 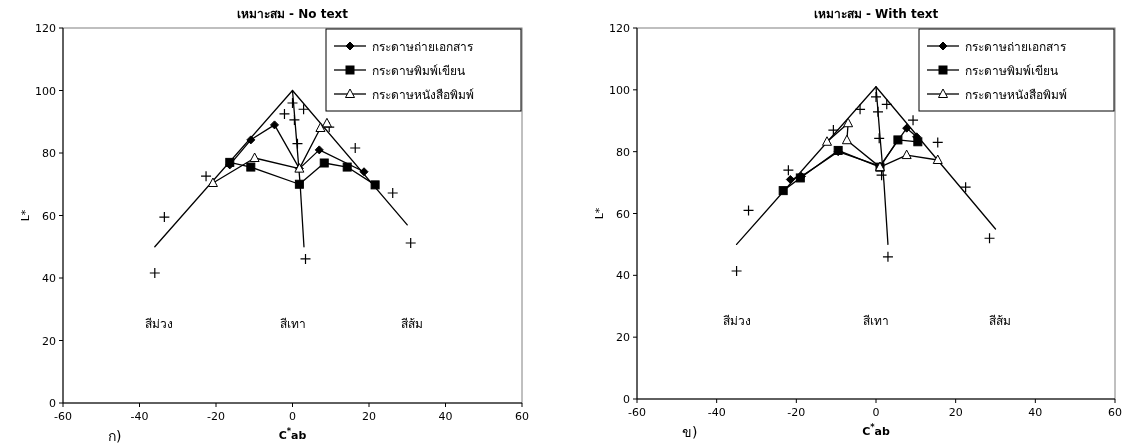 What do you see at coordinates (292, 14) in the screenshot?
I see `chart-title: เหมาะสม - No text` at bounding box center [292, 14].